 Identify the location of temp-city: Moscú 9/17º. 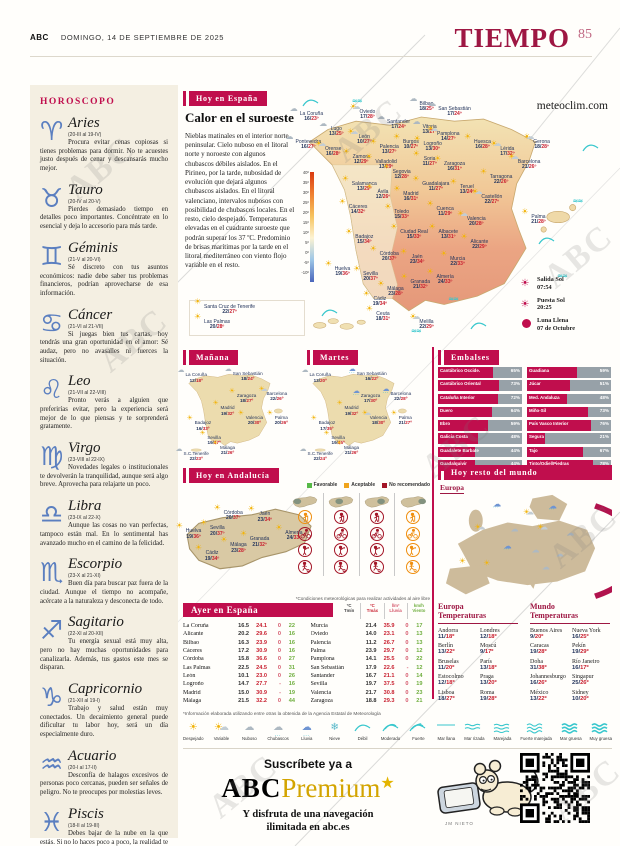
(488, 649).